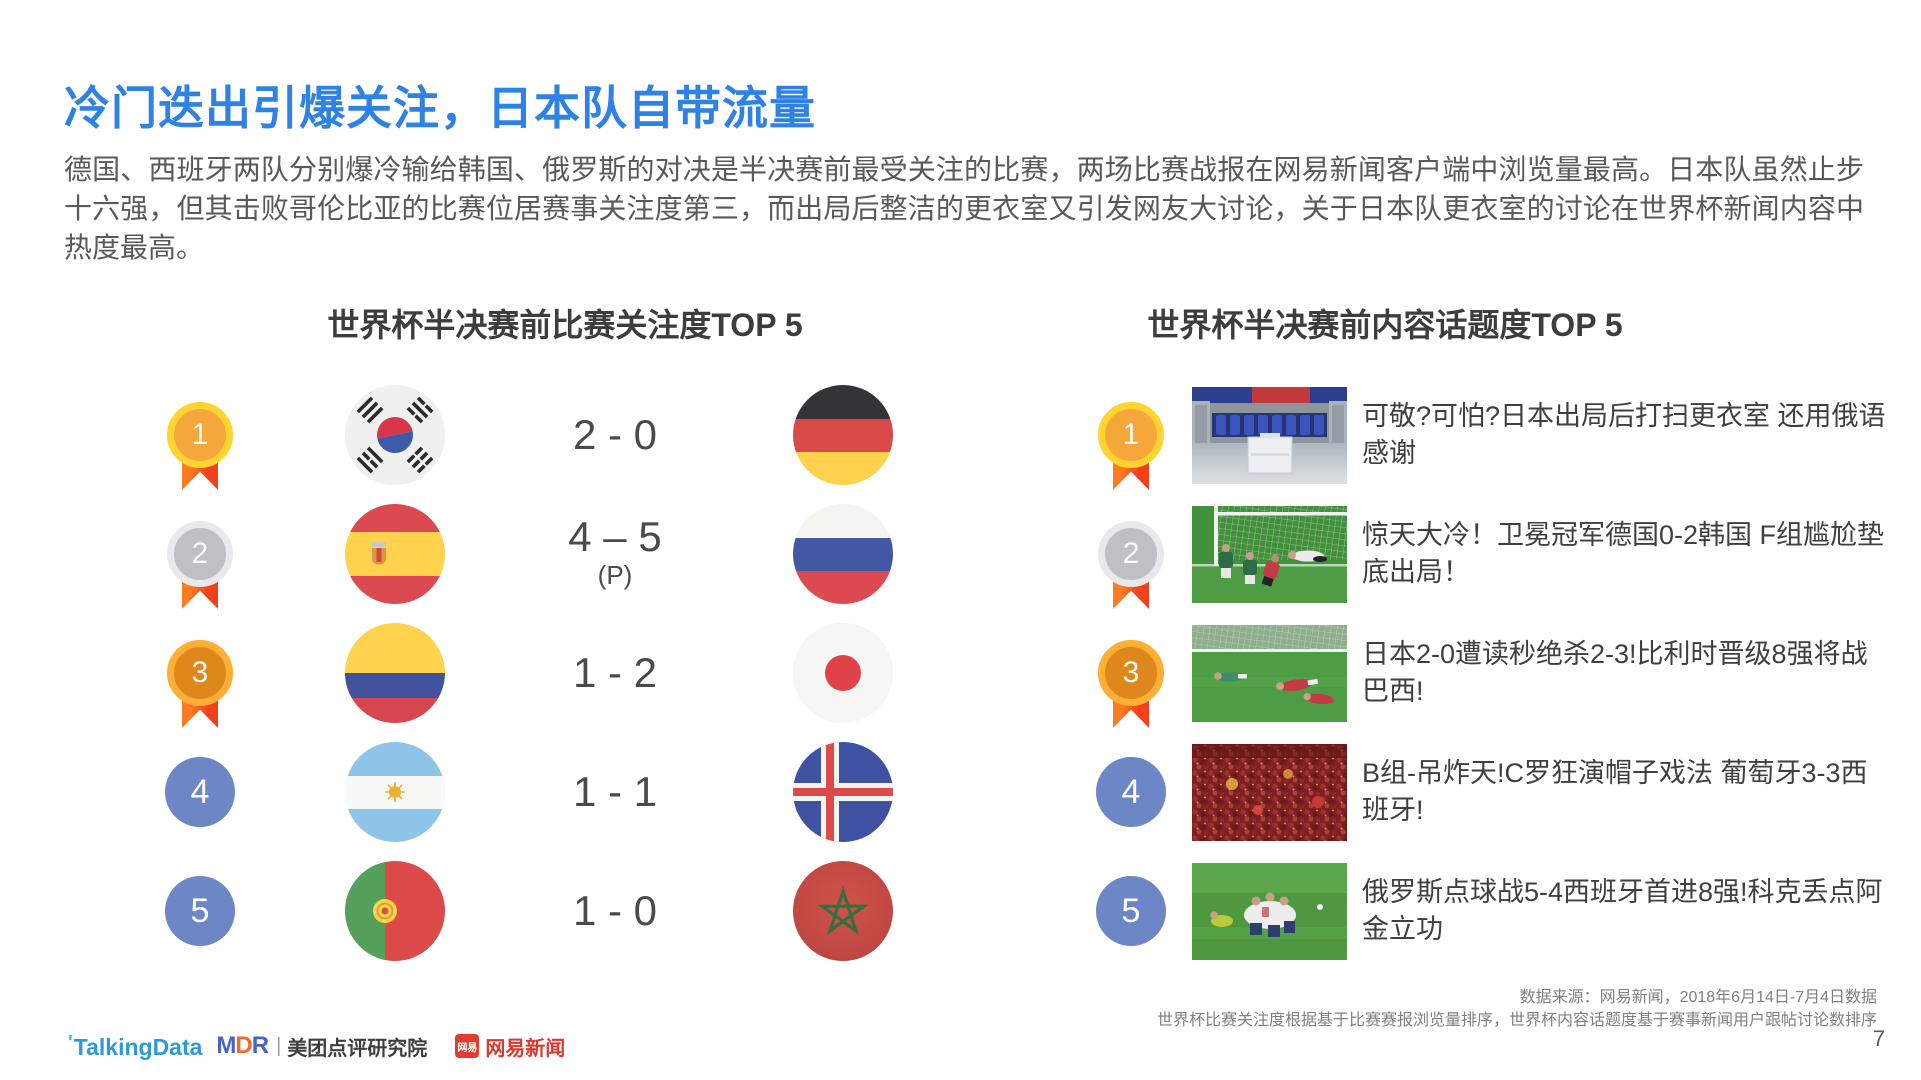 Image resolution: width=1921 pixels, height=1080 pixels. I want to click on score-text: 2 - 0, so click(615, 434).